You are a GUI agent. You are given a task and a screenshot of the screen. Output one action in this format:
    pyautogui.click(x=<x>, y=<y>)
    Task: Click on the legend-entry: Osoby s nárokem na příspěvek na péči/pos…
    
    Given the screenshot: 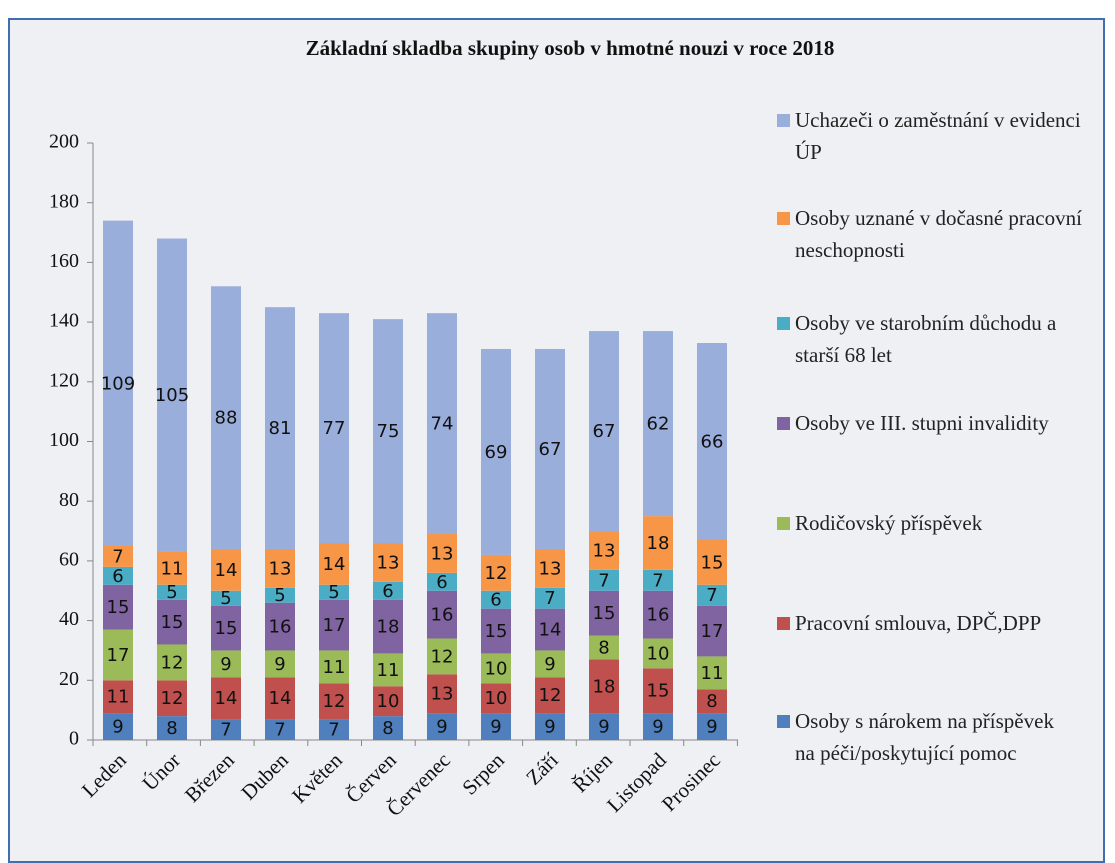 What is the action you would take?
    pyautogui.click(x=937, y=737)
    